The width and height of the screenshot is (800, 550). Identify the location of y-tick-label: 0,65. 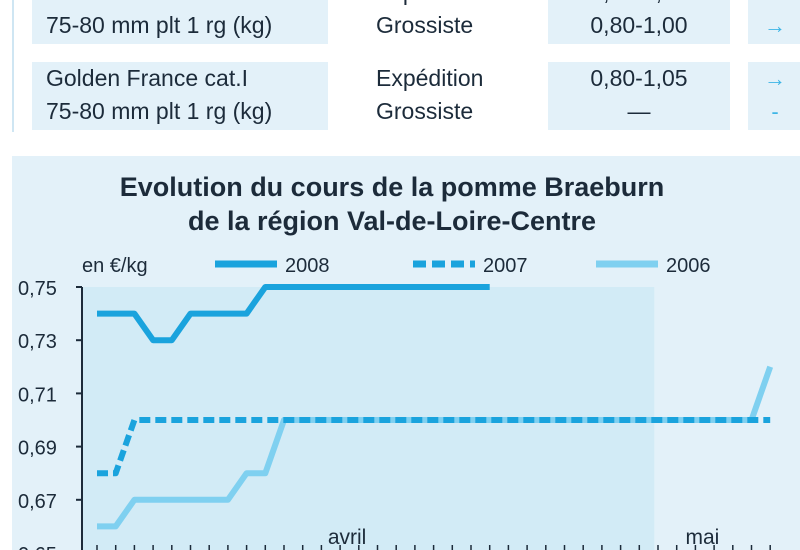
(37, 547).